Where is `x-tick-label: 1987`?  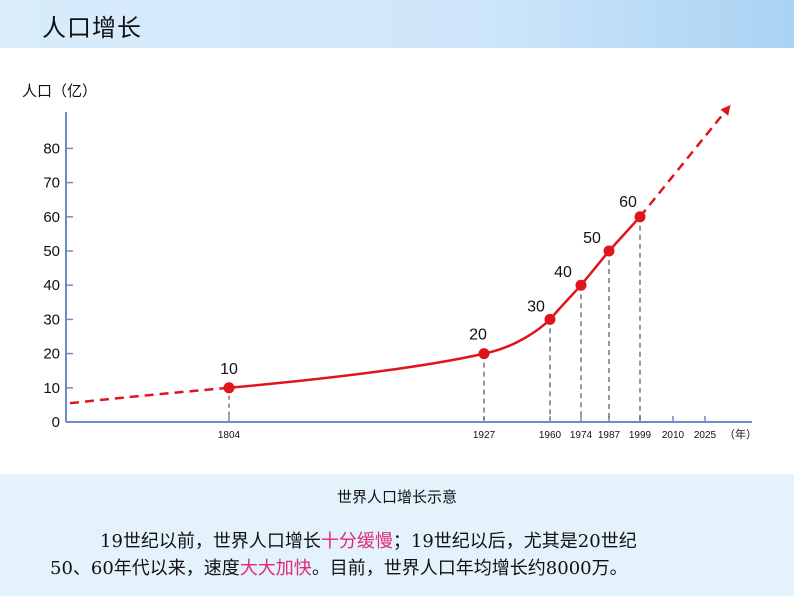
x-tick-label: 1987 is located at coordinates (609, 435).